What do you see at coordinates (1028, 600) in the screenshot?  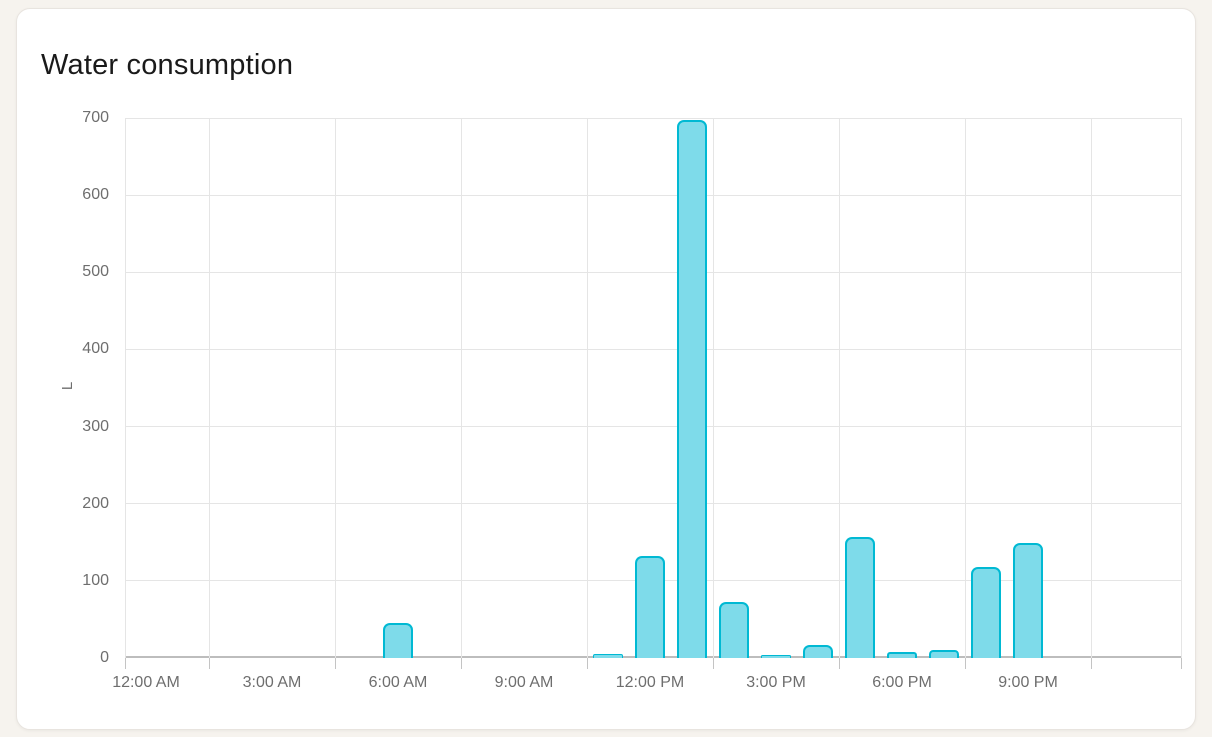 I see `bar-9-00-pm` at bounding box center [1028, 600].